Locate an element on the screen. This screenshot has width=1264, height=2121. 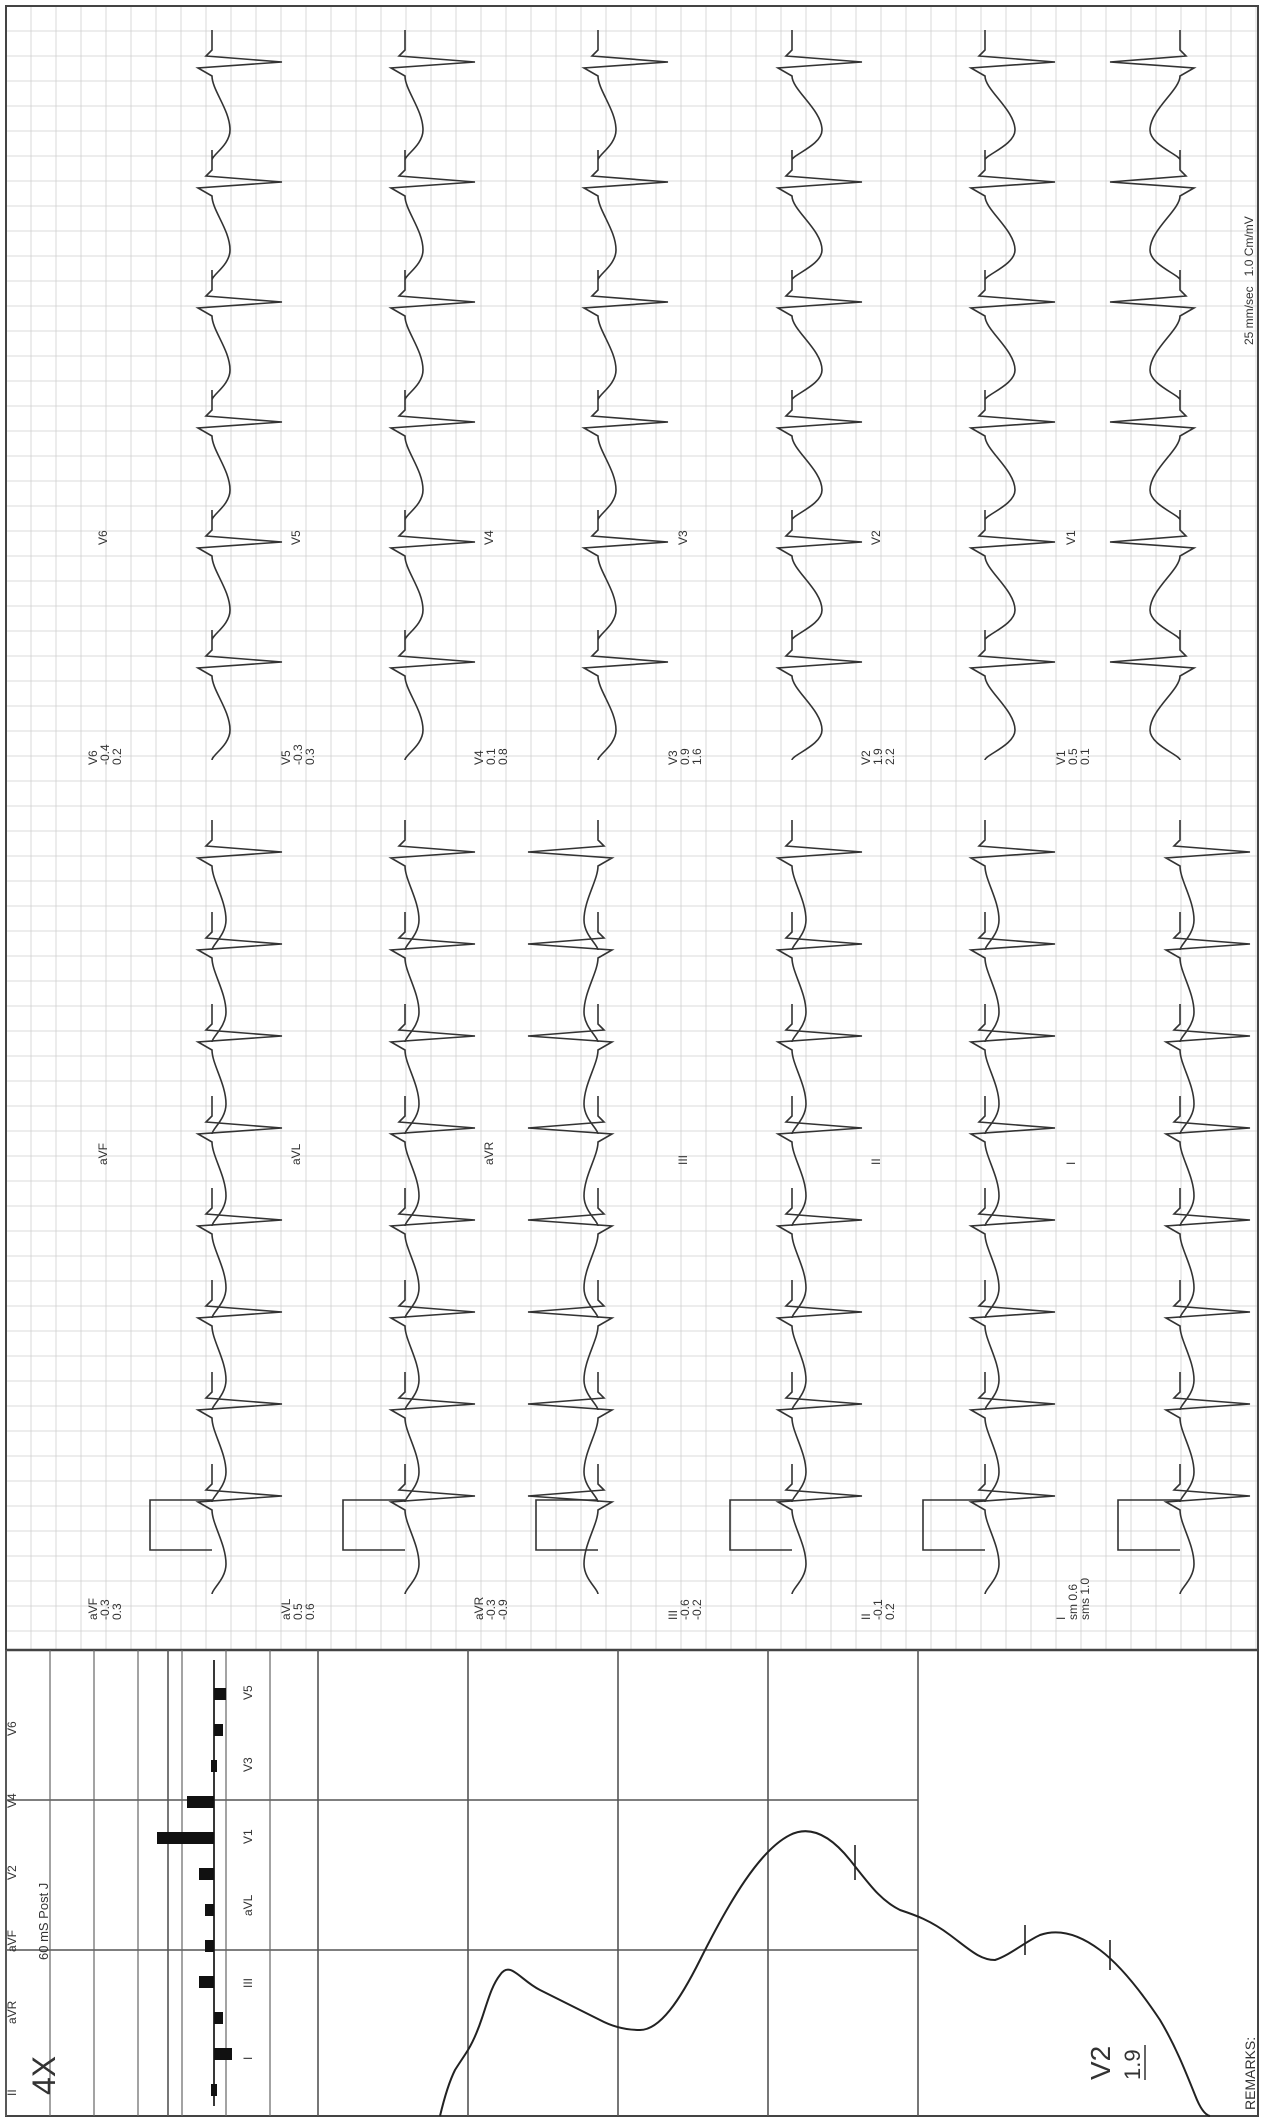
waveform-avl is located at coordinates (432, 1207).